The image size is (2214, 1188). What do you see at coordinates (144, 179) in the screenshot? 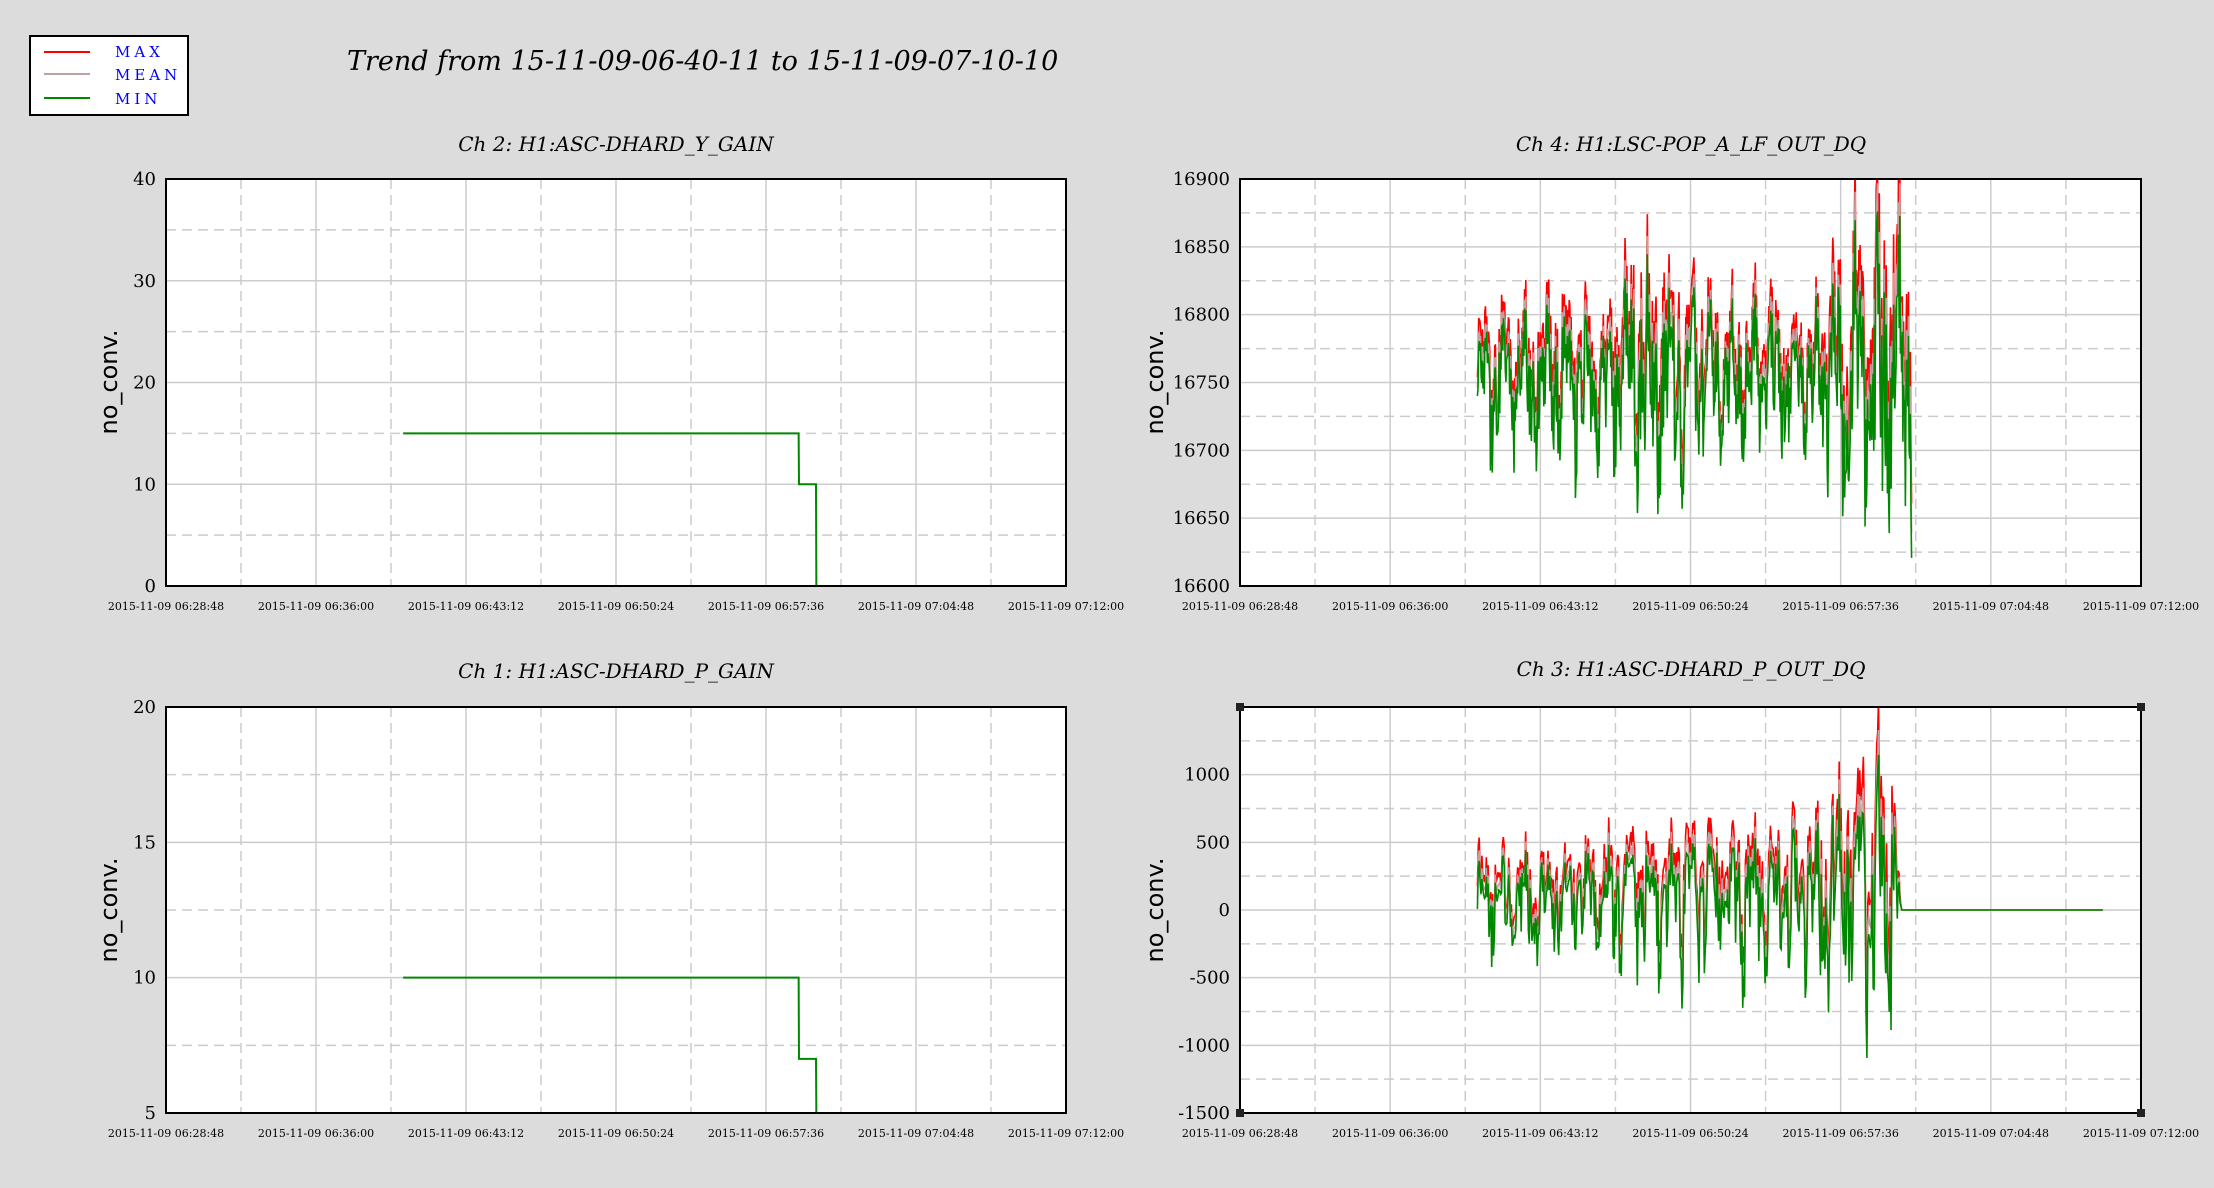
I see `y-tick-label: 40` at bounding box center [144, 179].